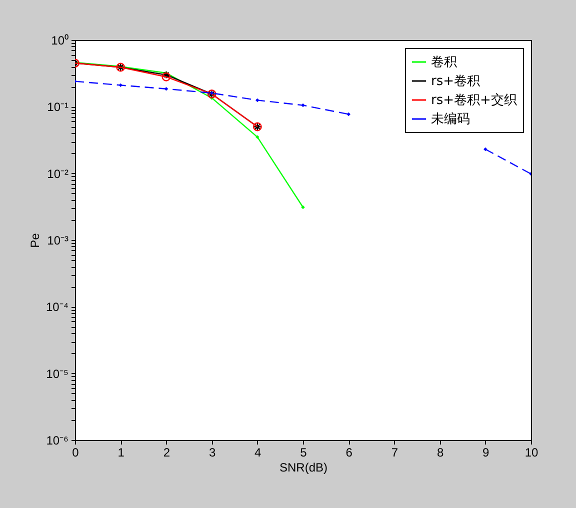  What do you see at coordinates (531, 453) in the screenshot?
I see `x-tick-label: 10` at bounding box center [531, 453].